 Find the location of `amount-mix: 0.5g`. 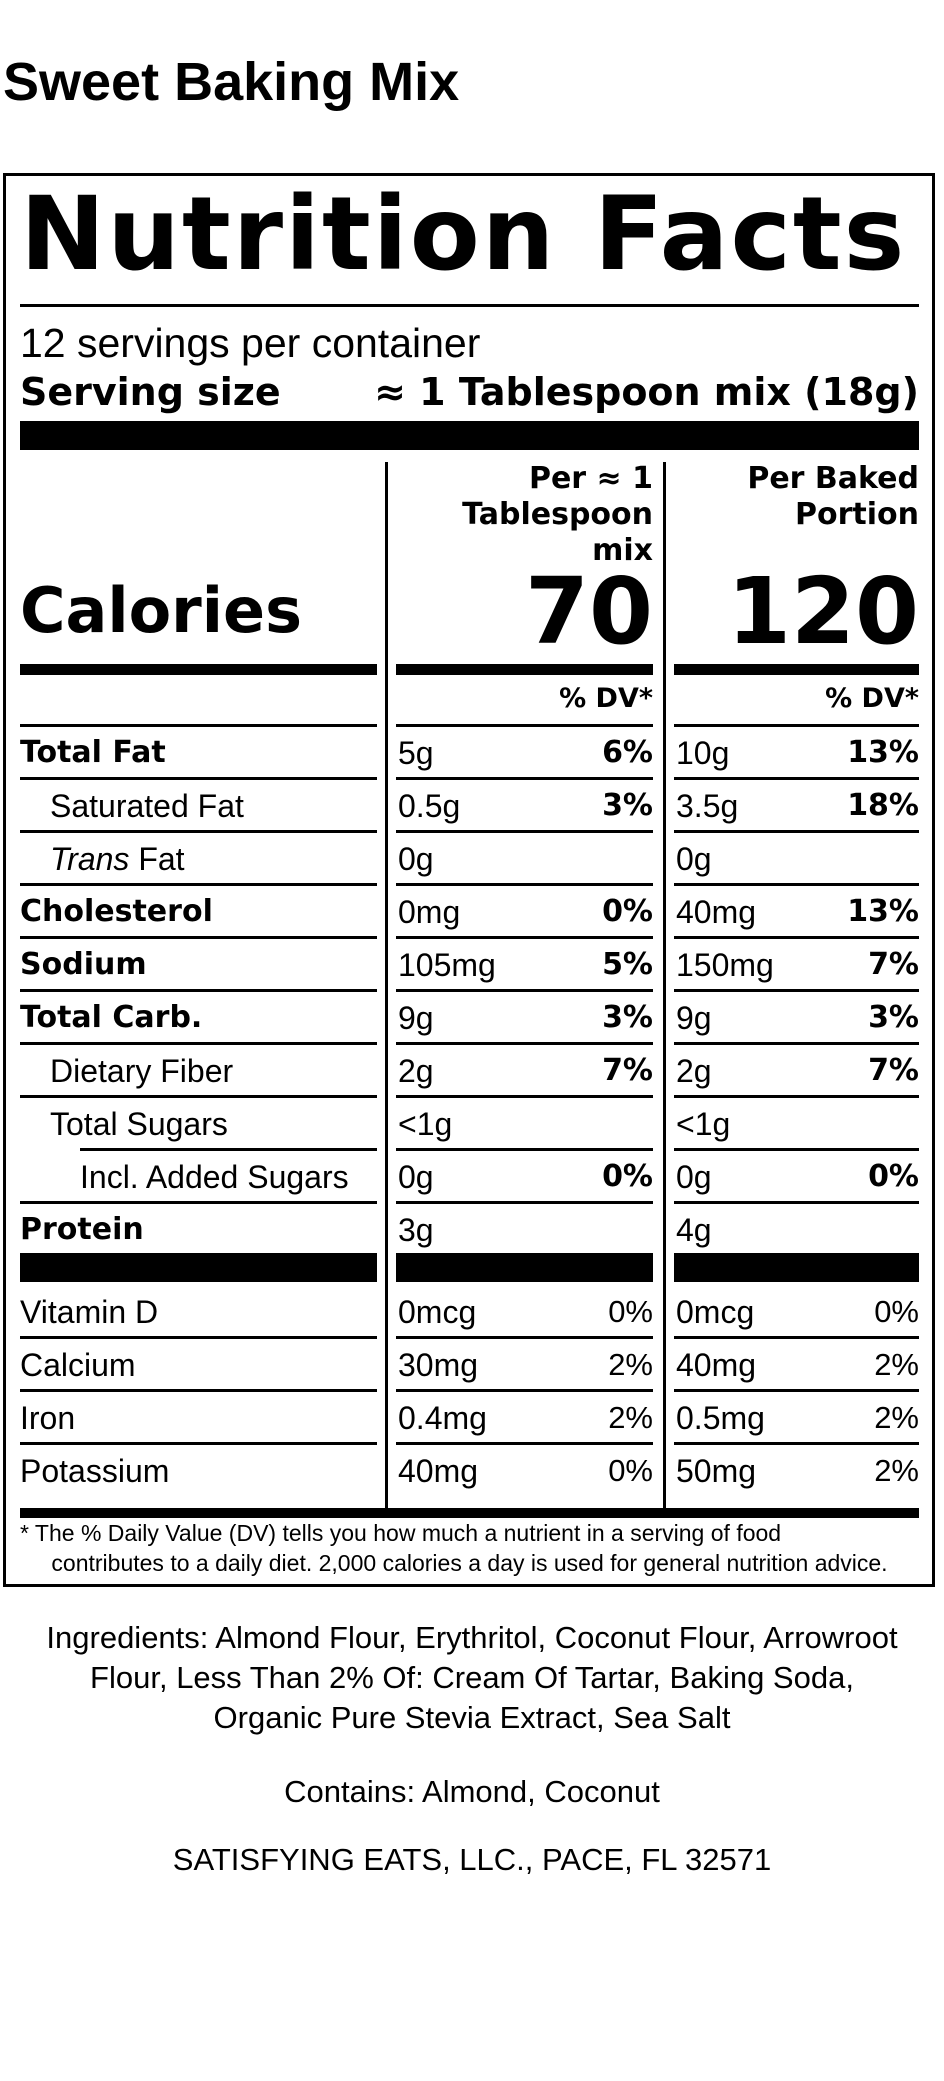

amount-mix: 0.5g is located at coordinates (429, 806).